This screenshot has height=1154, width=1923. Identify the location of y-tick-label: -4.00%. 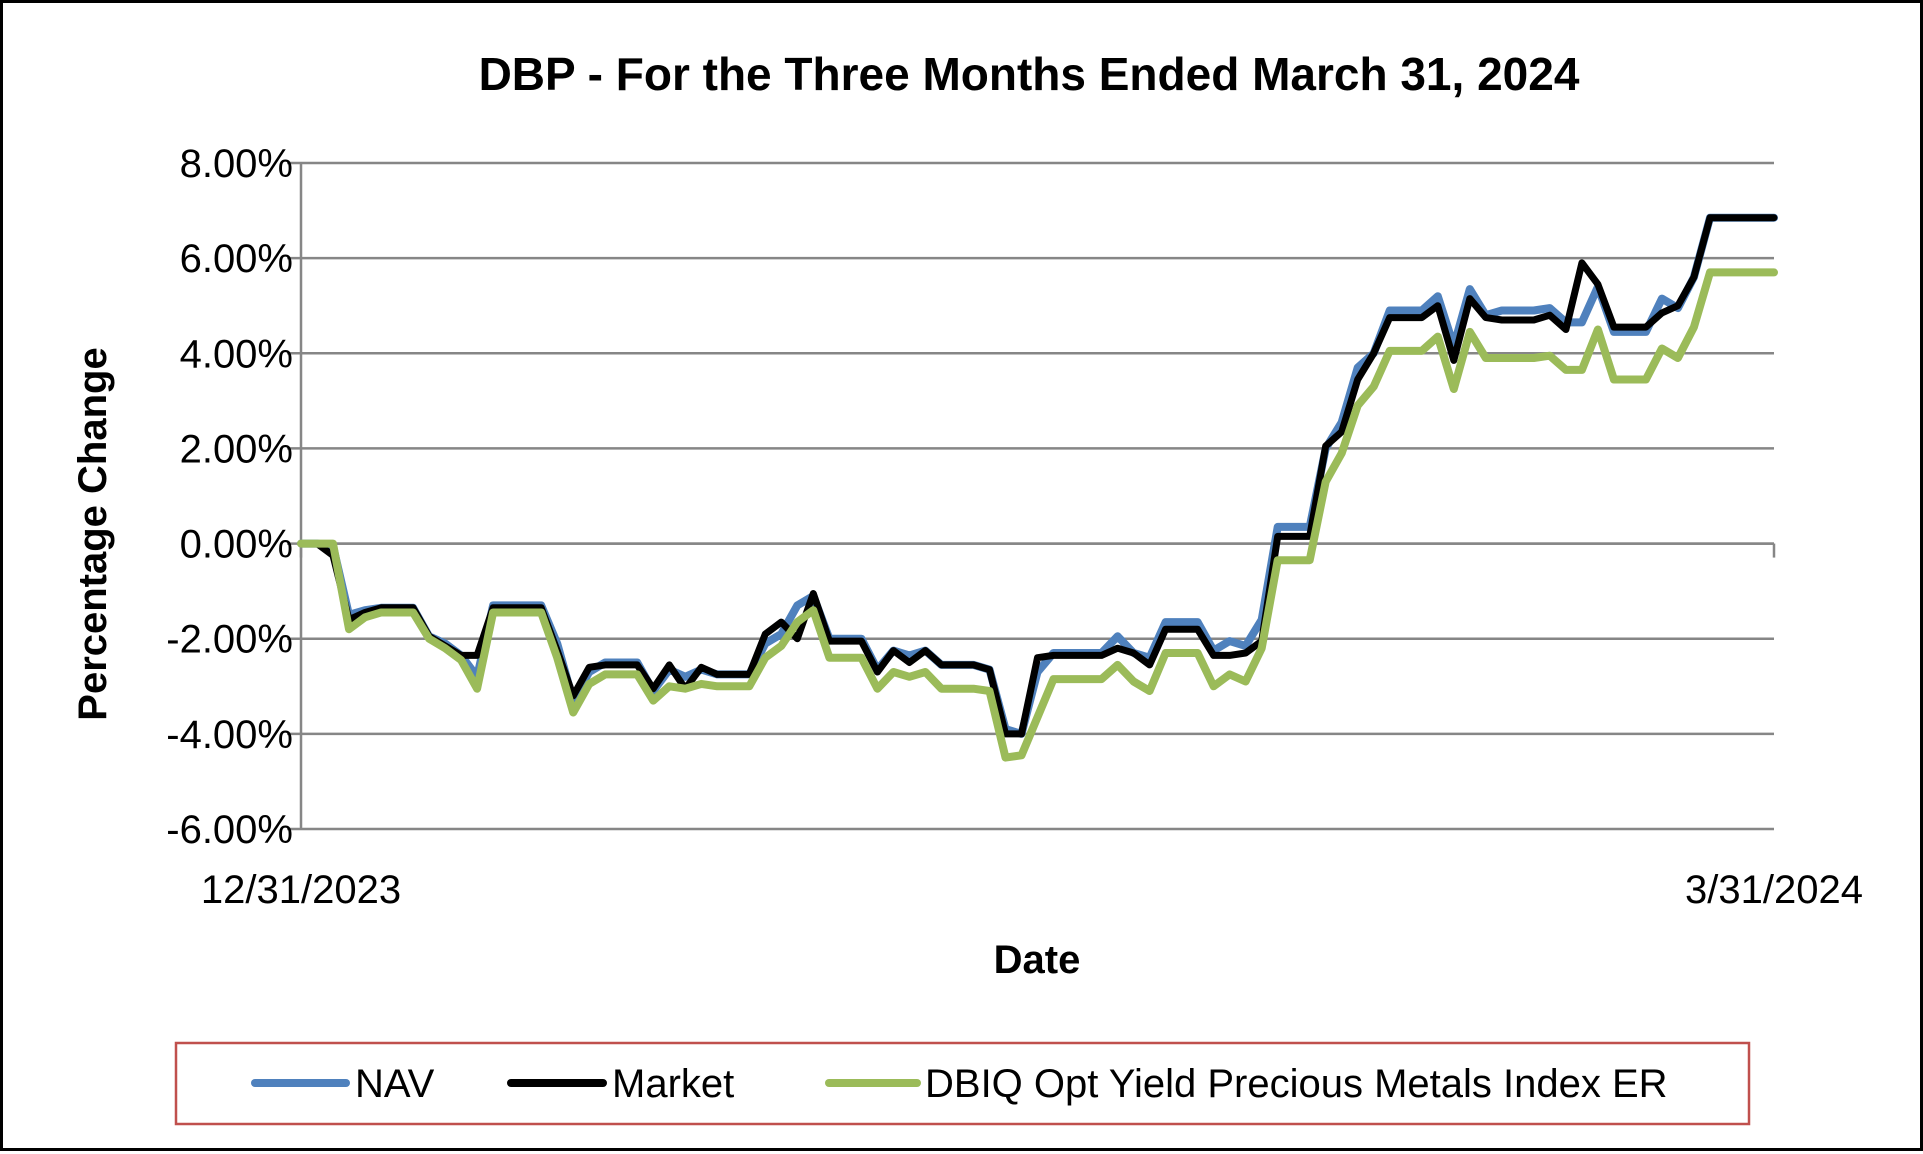
(229, 735).